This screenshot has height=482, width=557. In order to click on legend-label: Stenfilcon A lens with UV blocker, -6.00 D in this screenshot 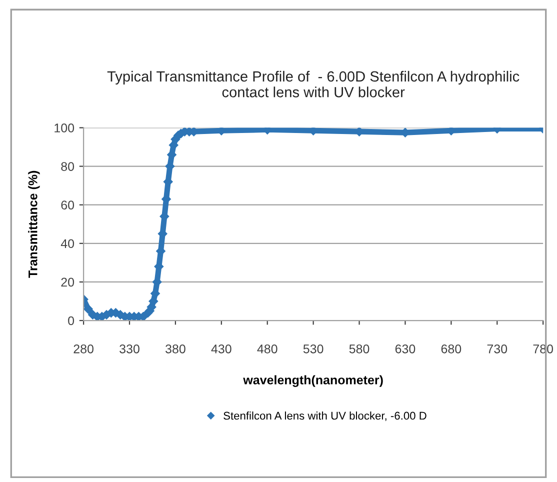, I will do `click(325, 416)`.